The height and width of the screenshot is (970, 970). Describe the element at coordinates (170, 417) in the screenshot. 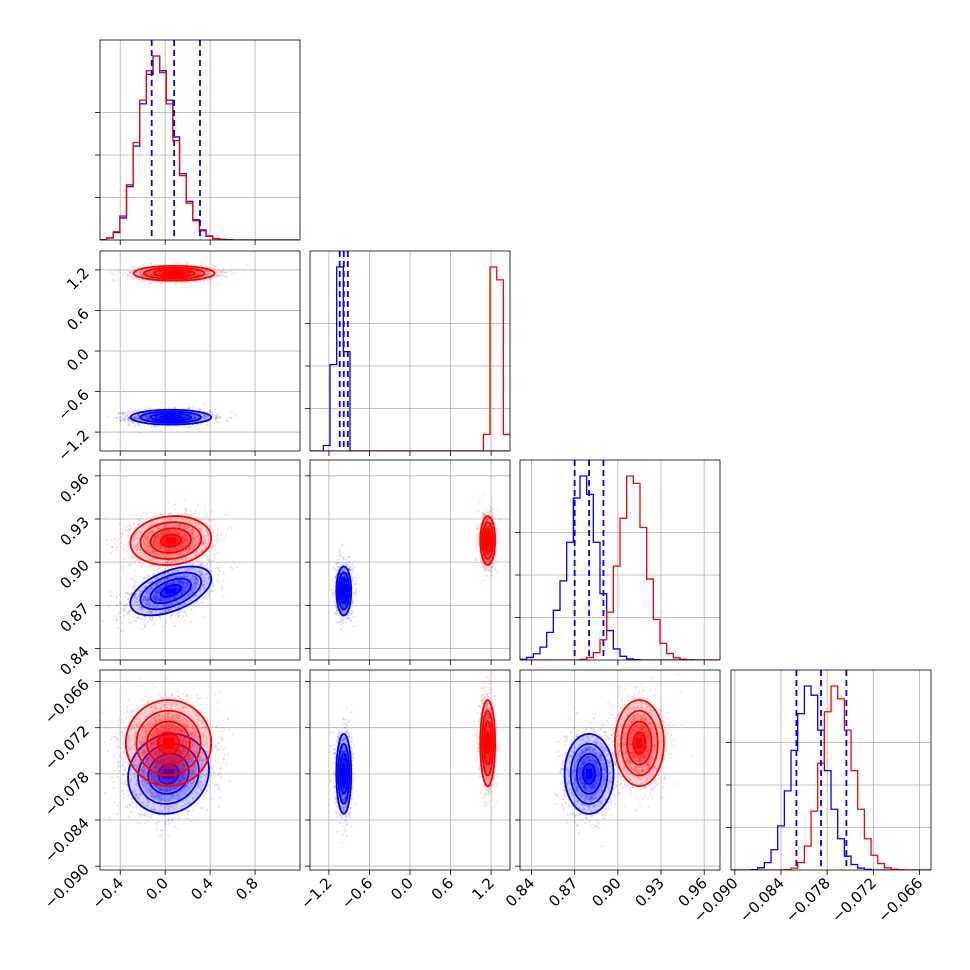

I see `contour-line` at that location.